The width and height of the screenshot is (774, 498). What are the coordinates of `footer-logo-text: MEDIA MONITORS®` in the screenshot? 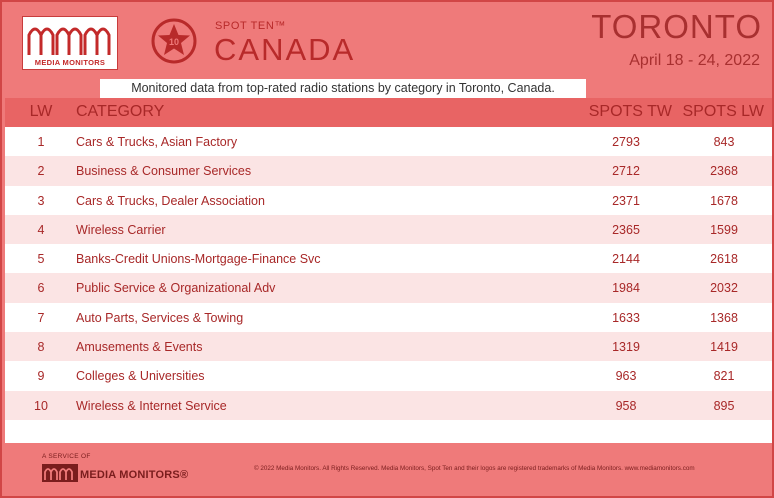 It's located at (134, 475).